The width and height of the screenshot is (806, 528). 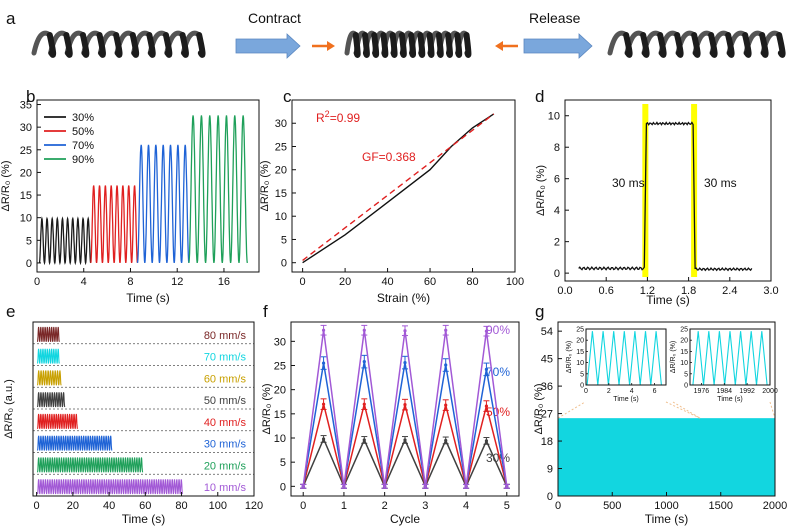 I want to click on x-tick-label: 0.0, so click(x=564, y=291).